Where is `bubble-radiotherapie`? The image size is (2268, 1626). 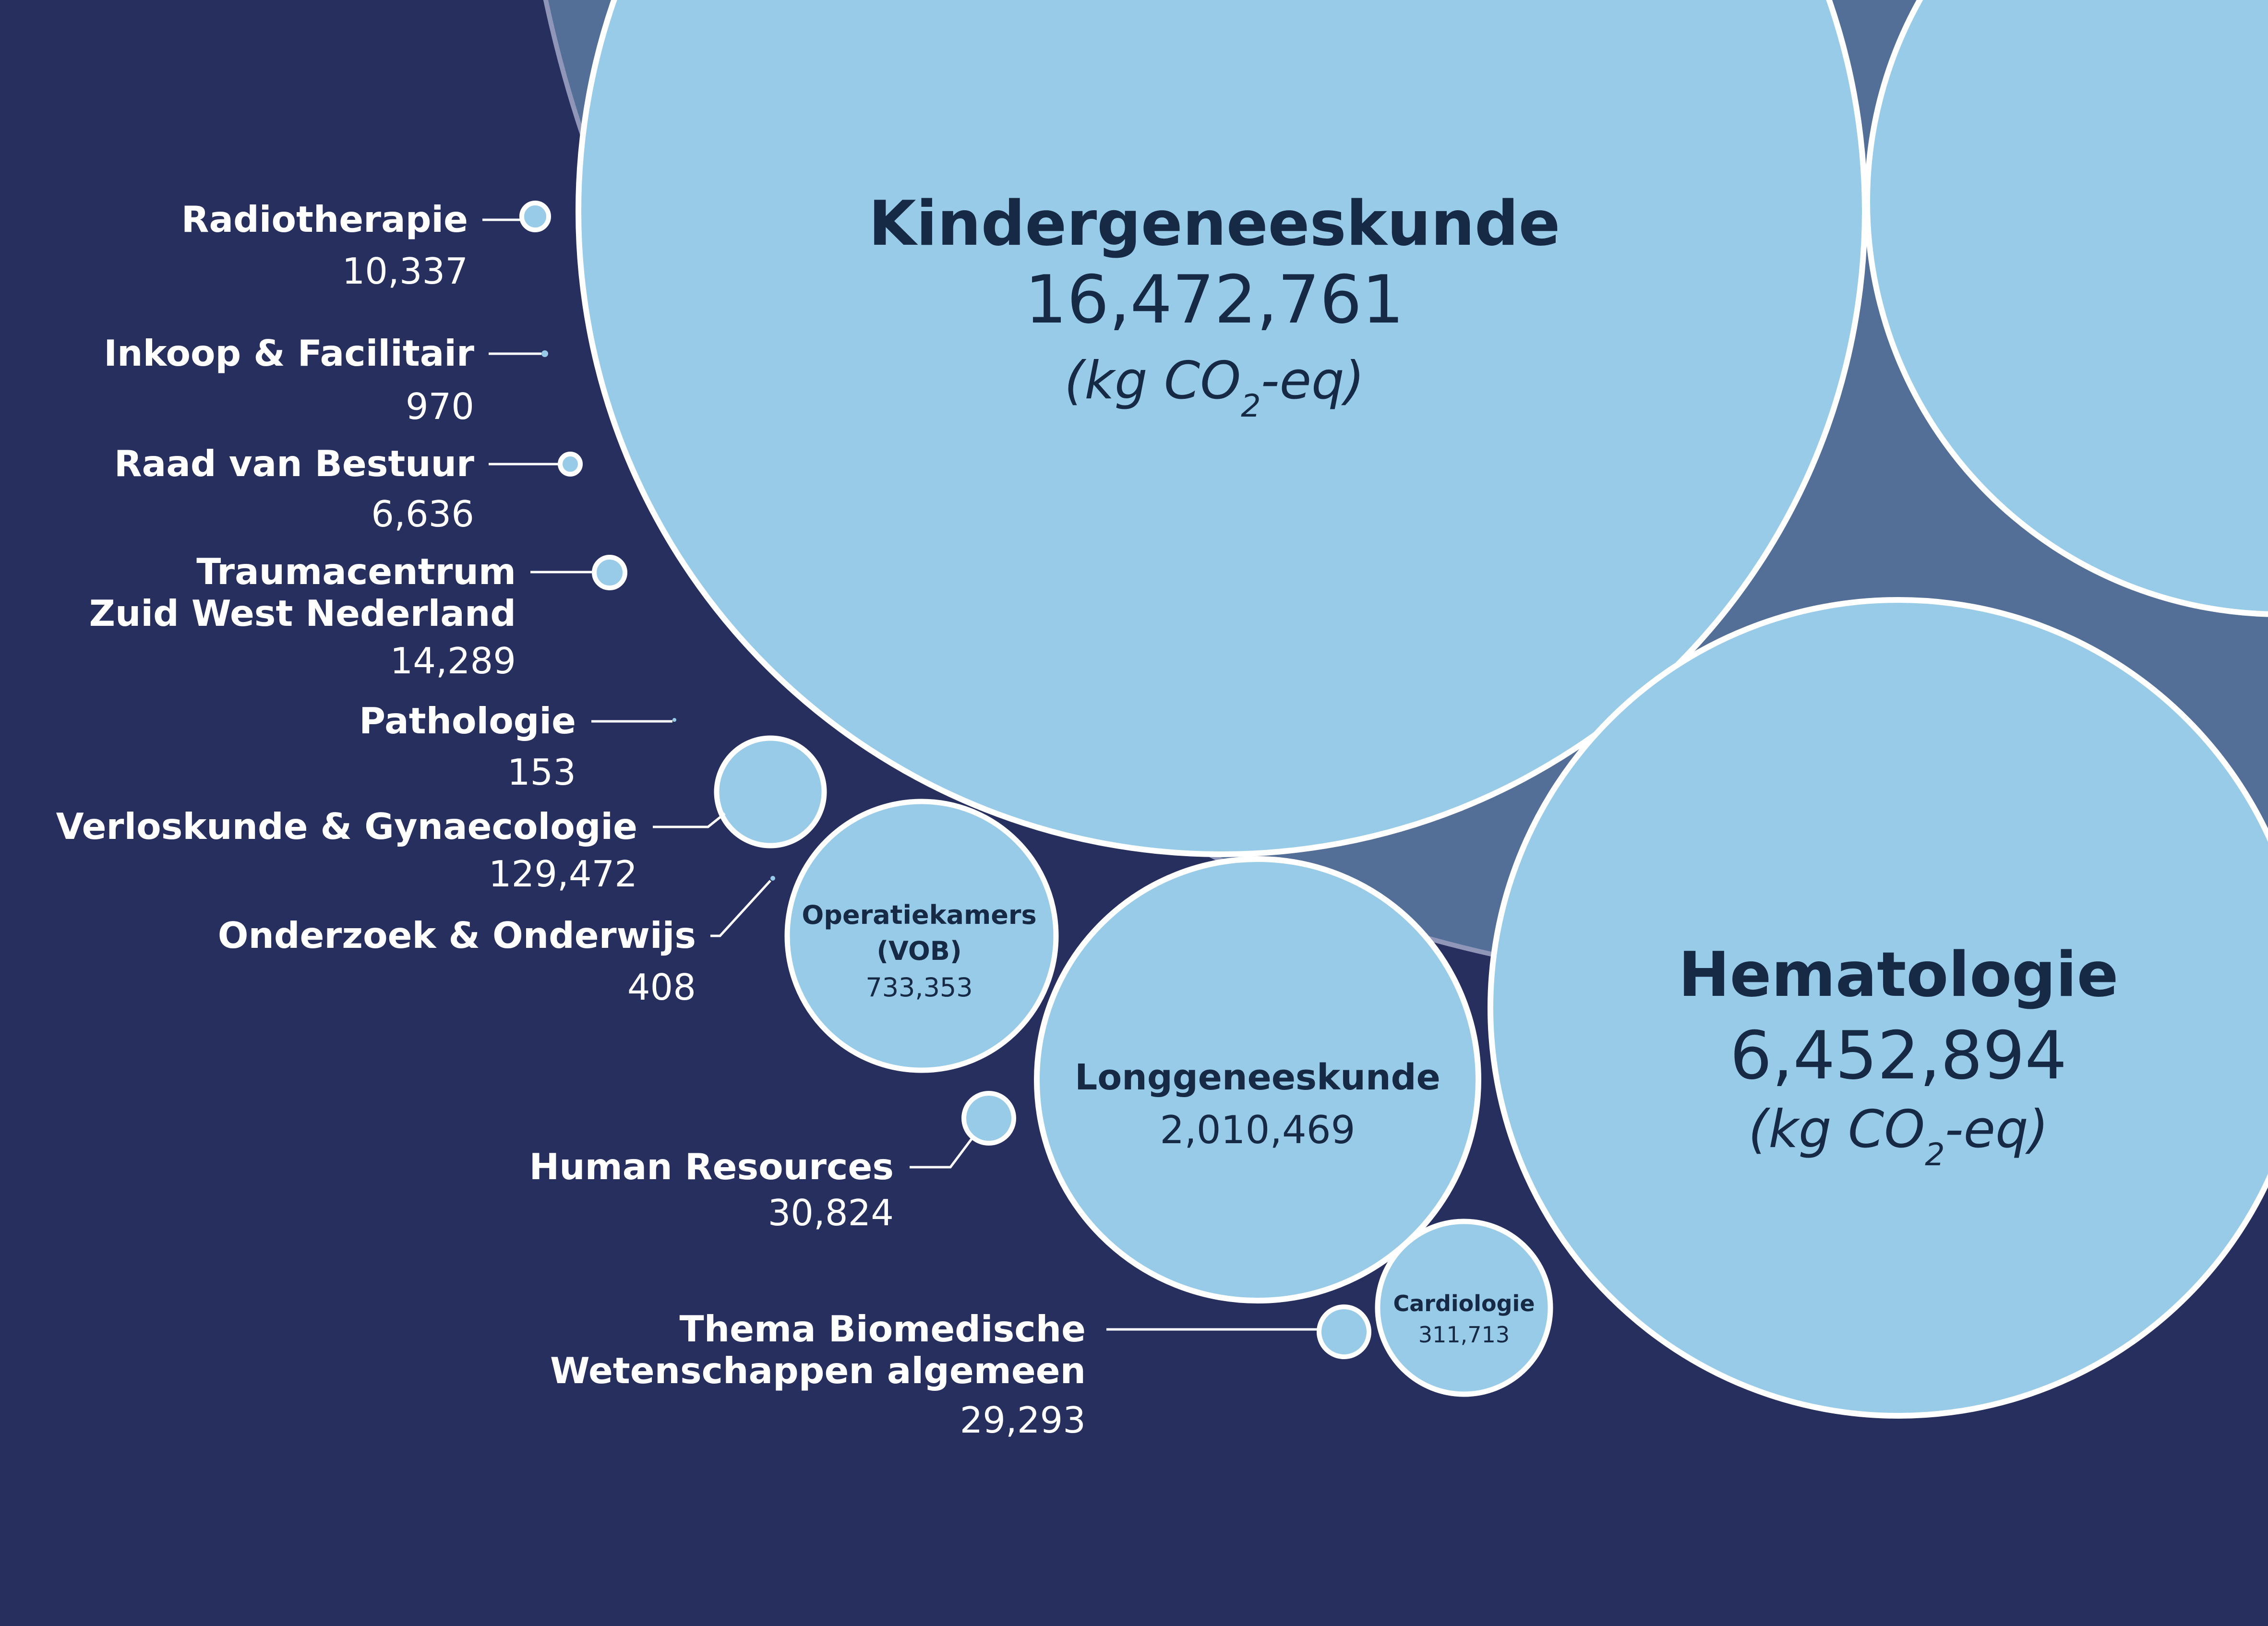 bubble-radiotherapie is located at coordinates (535, 217).